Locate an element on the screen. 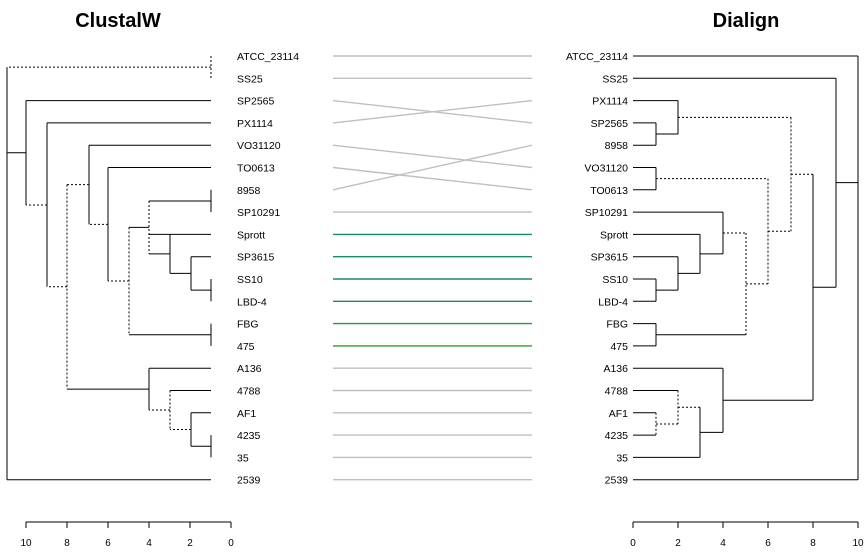 This screenshot has height=555, width=865. left-axis-tick-label: 8 is located at coordinates (67, 543).